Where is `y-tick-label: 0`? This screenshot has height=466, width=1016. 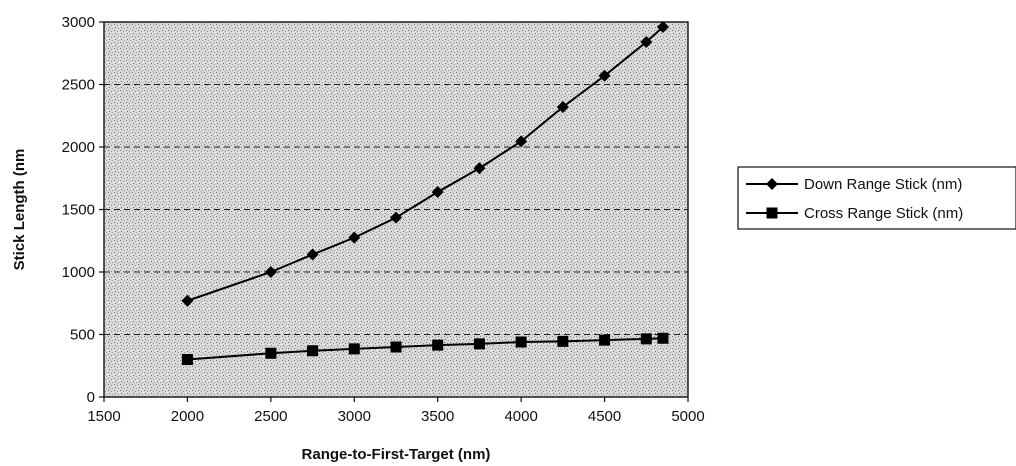 y-tick-label: 0 is located at coordinates (91, 397).